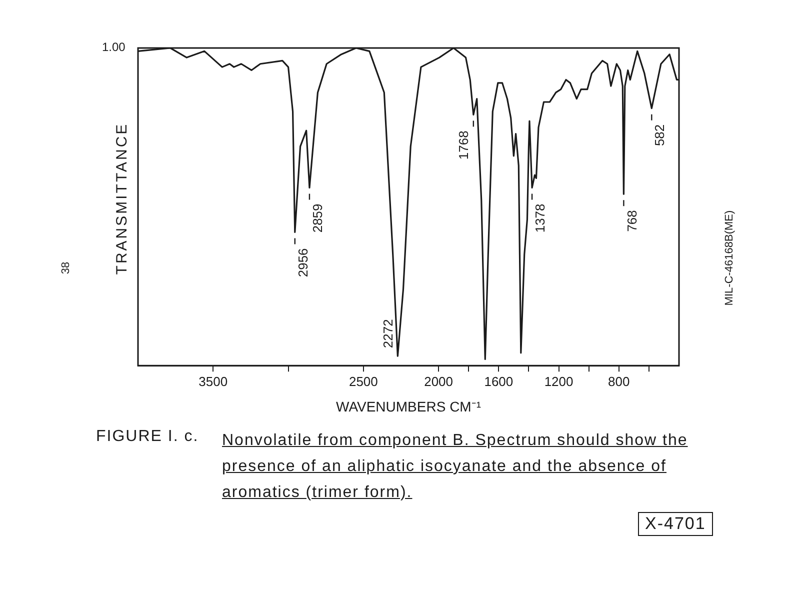  What do you see at coordinates (660, 135) in the screenshot?
I see `annotation: 582` at bounding box center [660, 135].